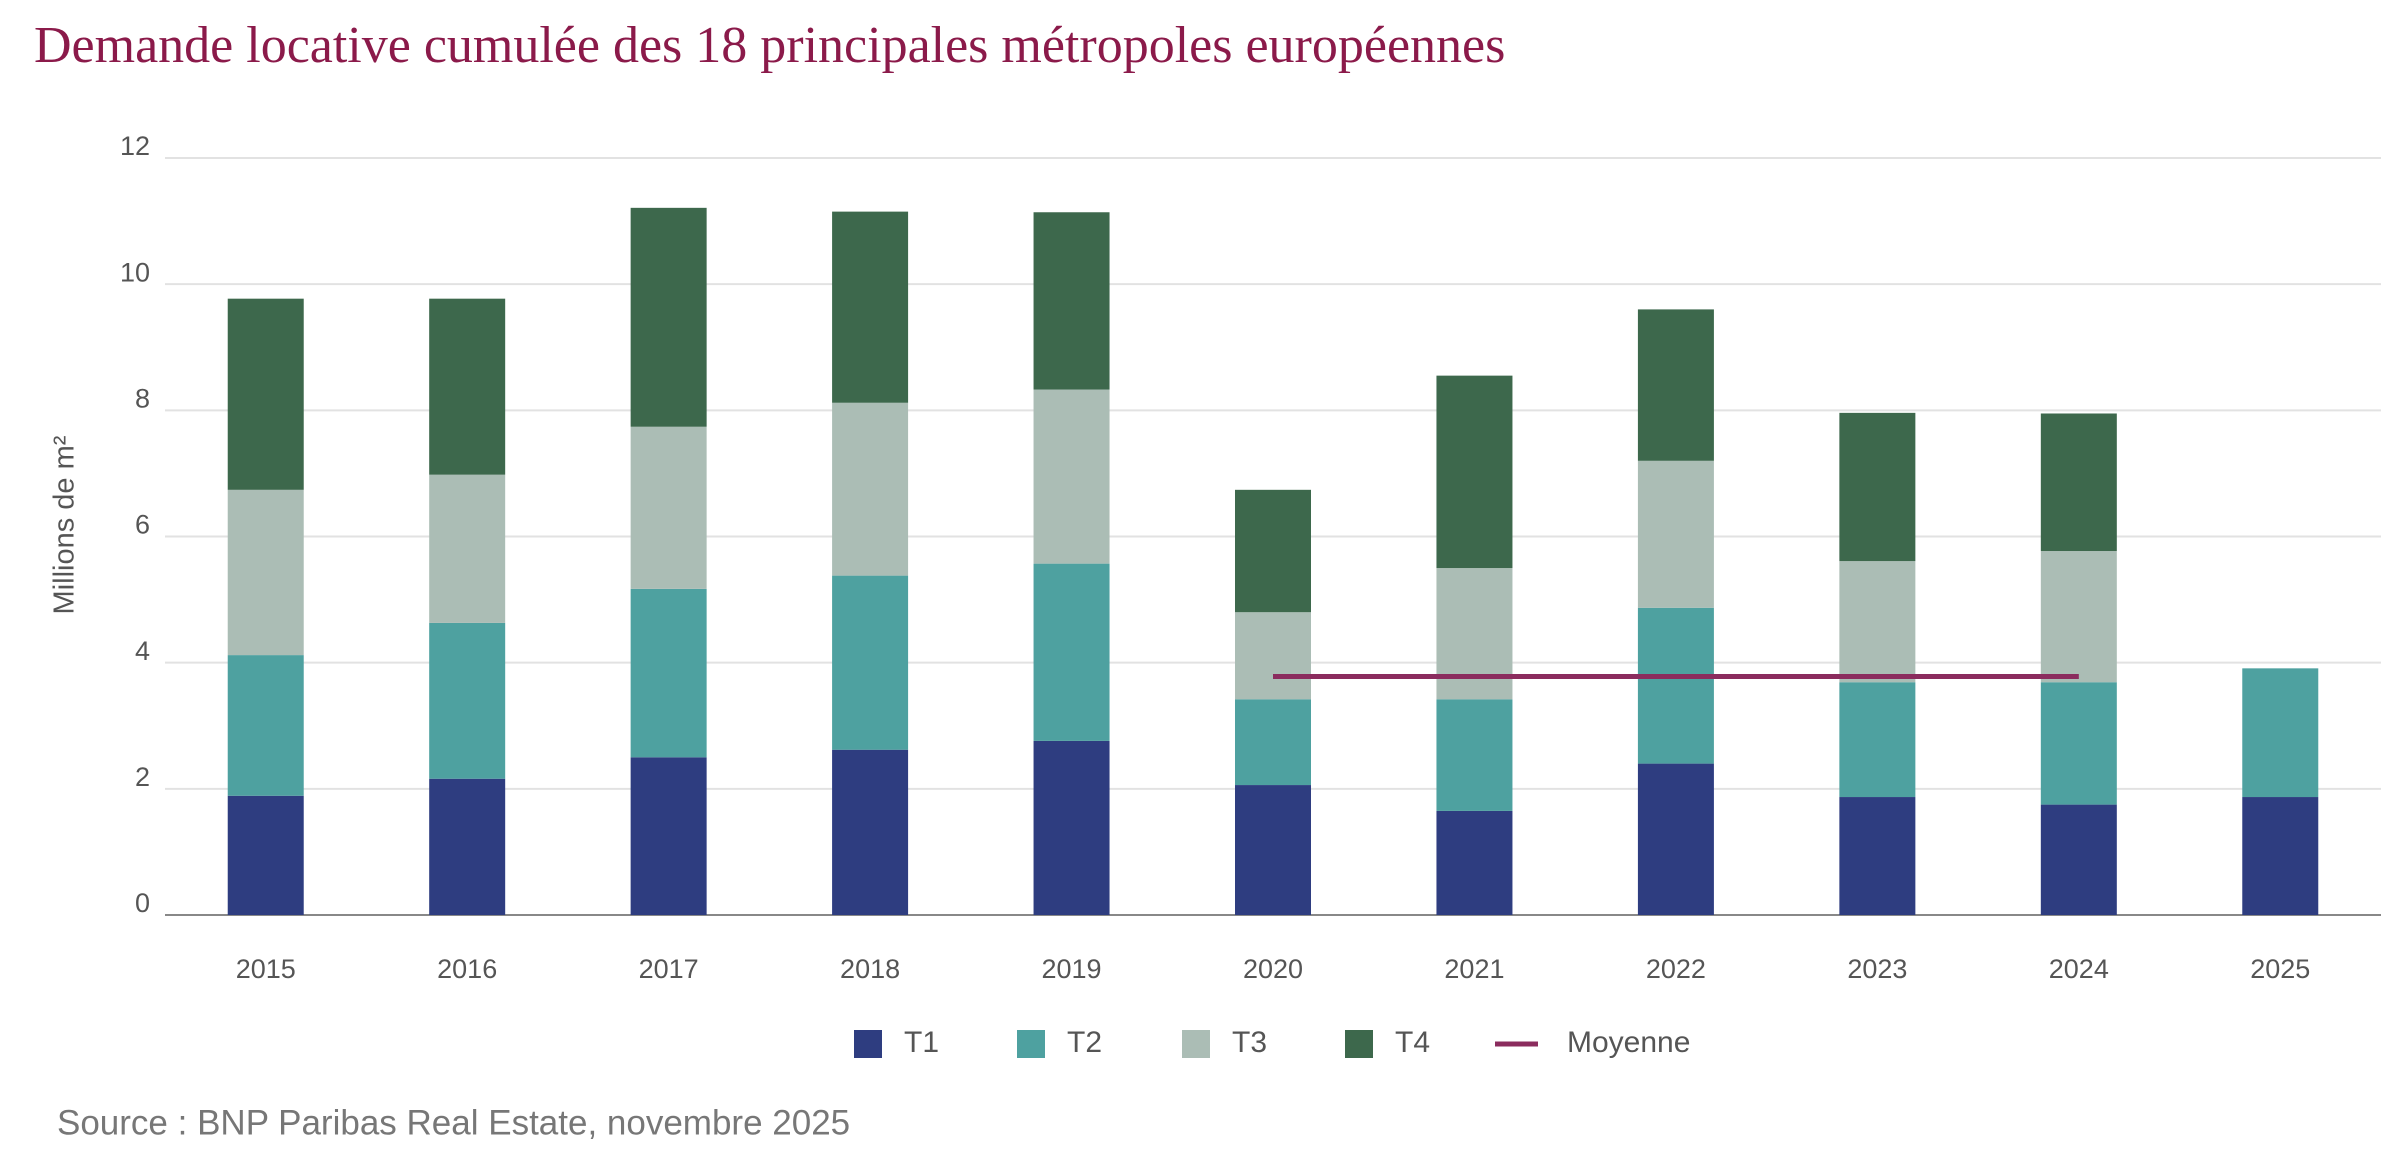 This screenshot has width=2400, height=1168. I want to click on x-tick-label: 2024, so click(2079, 969).